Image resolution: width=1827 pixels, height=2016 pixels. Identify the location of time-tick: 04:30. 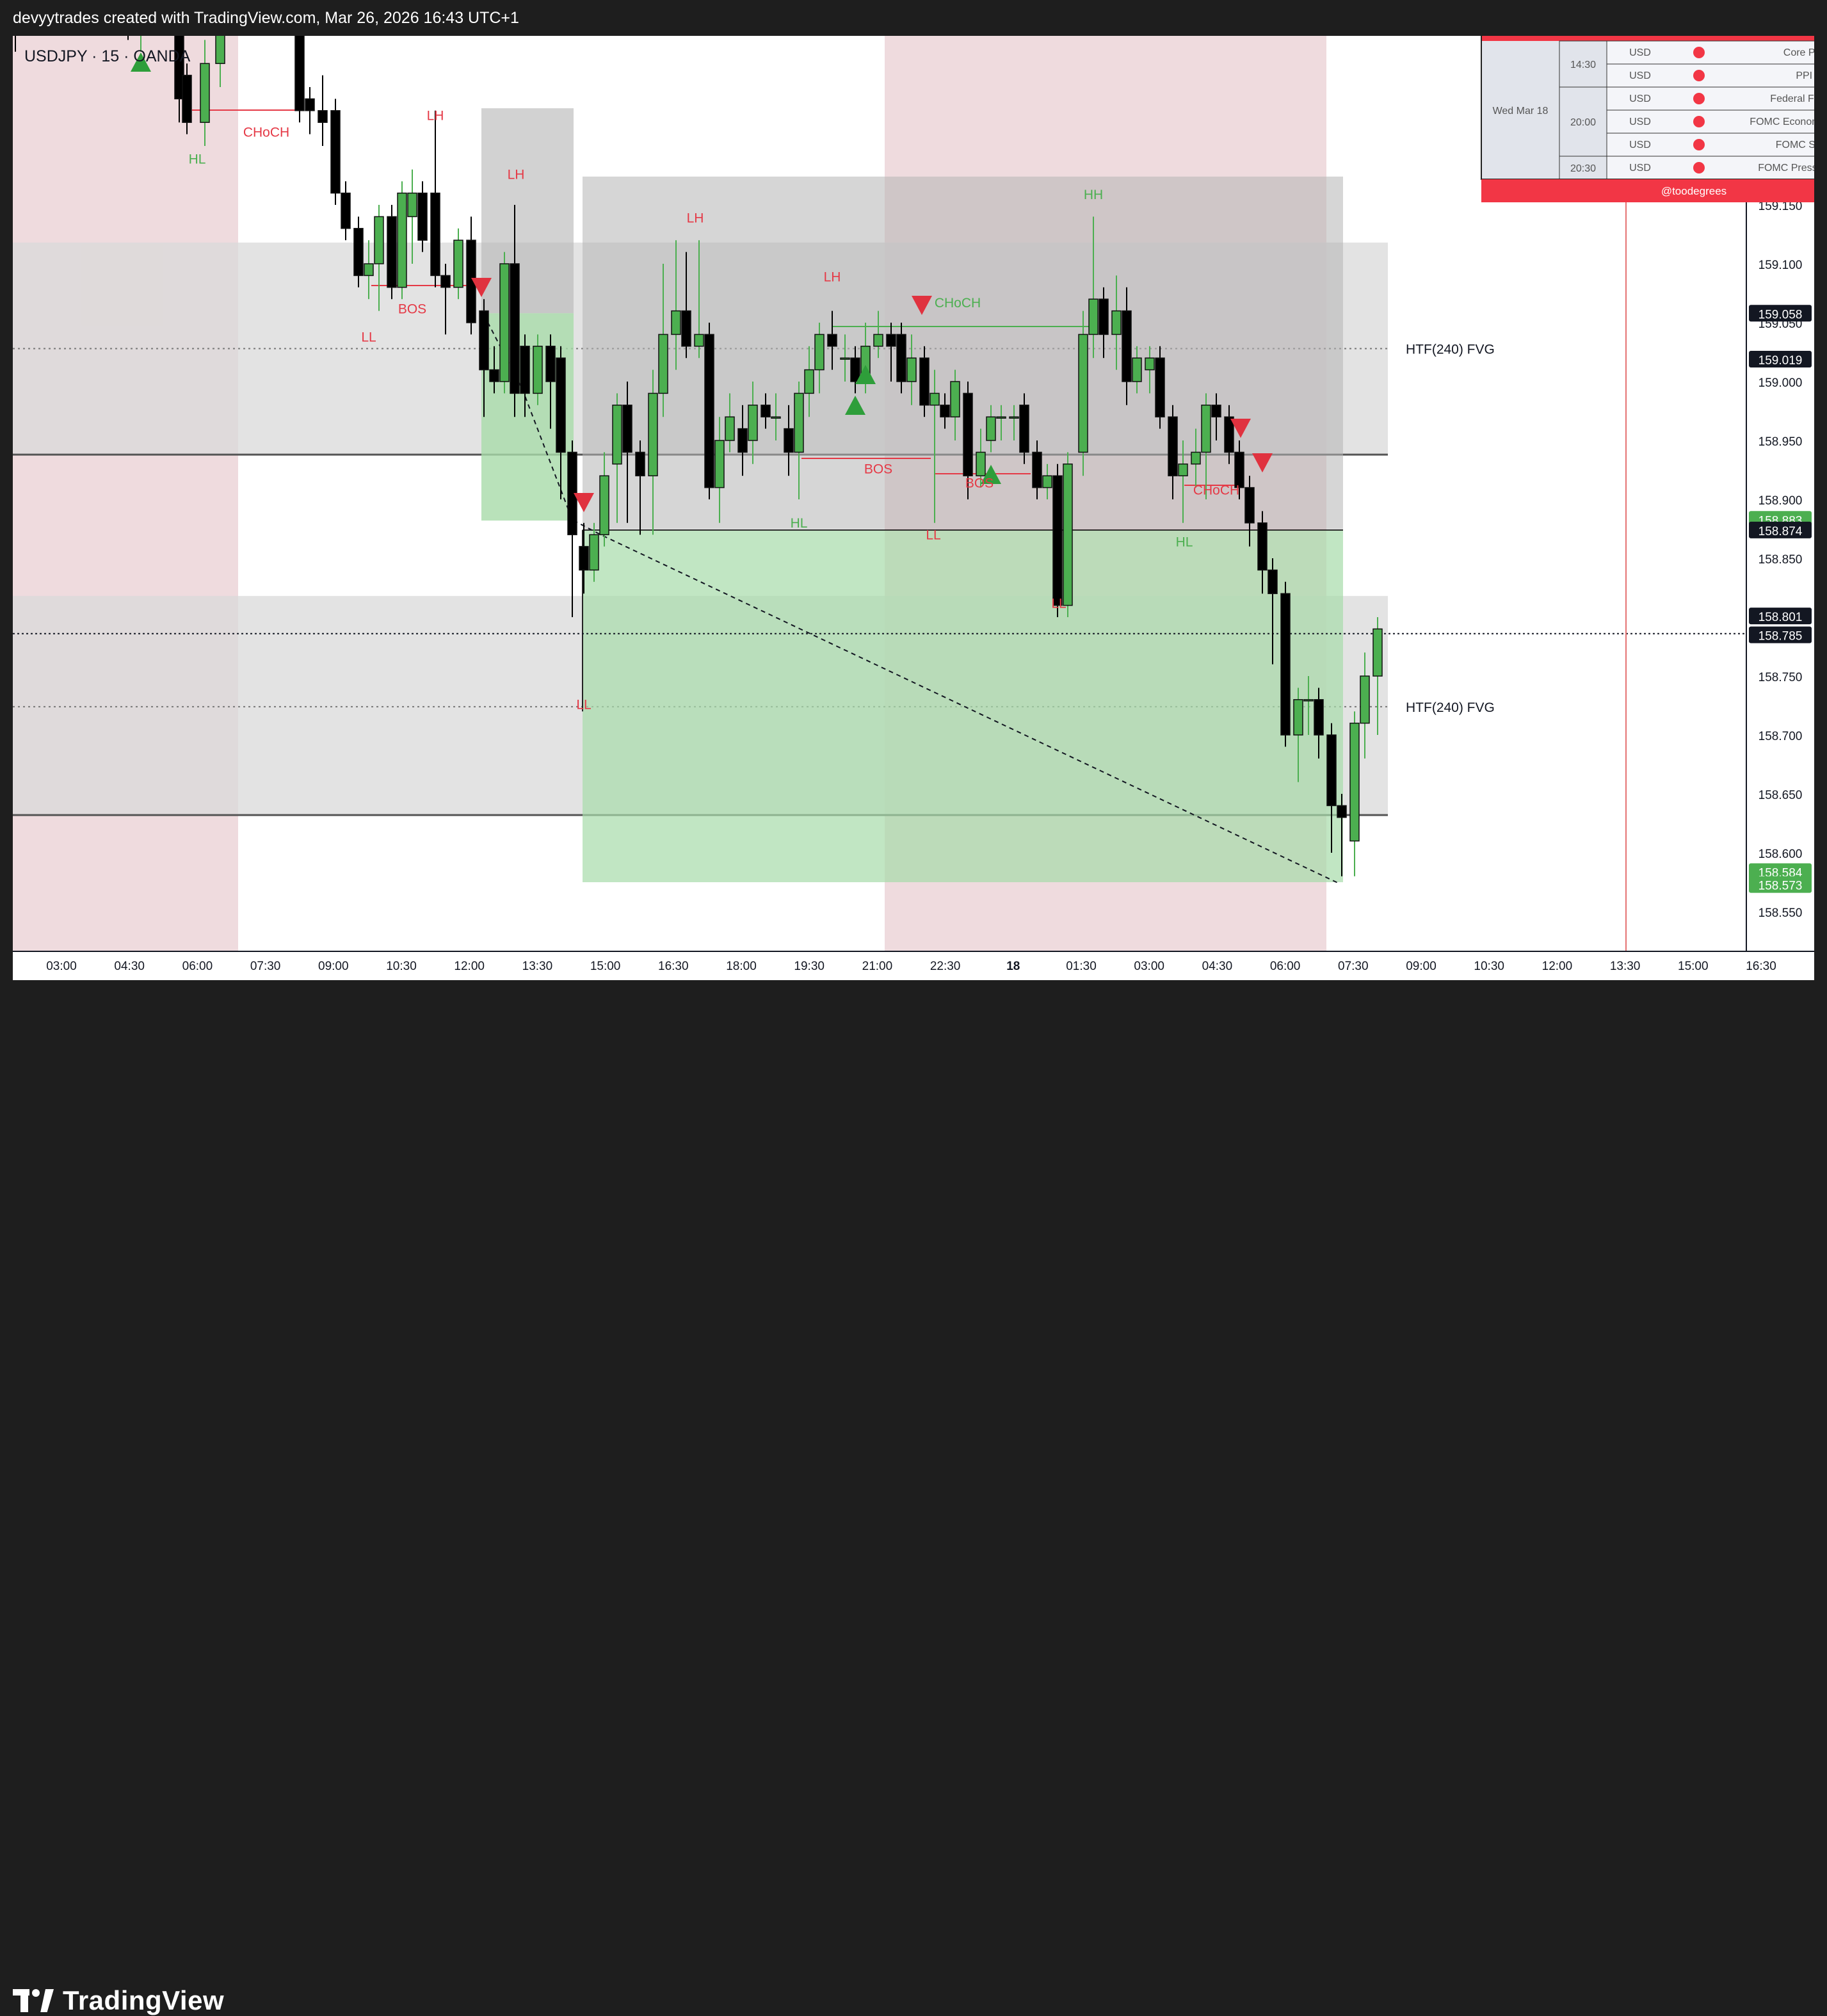
(1217, 966).